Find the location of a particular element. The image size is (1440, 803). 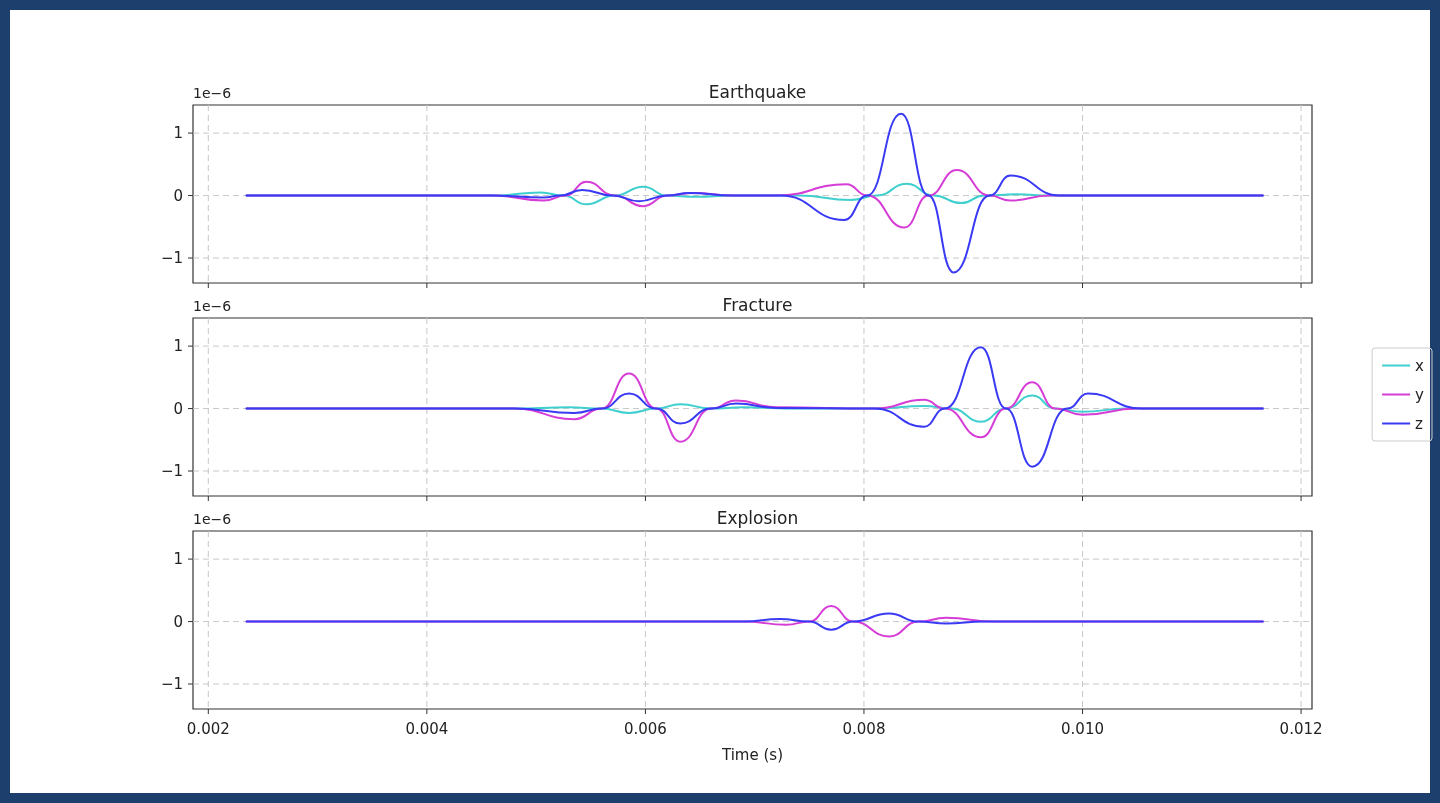

x-tick-label: 0.010 is located at coordinates (1082, 728).